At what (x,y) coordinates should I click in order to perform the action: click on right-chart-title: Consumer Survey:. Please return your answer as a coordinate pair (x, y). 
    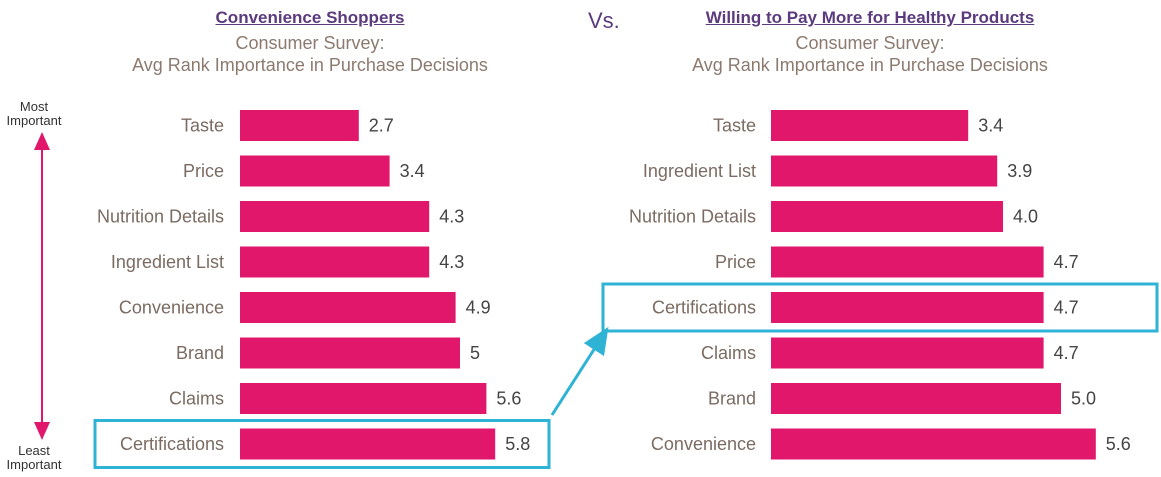
    Looking at the image, I should click on (870, 43).